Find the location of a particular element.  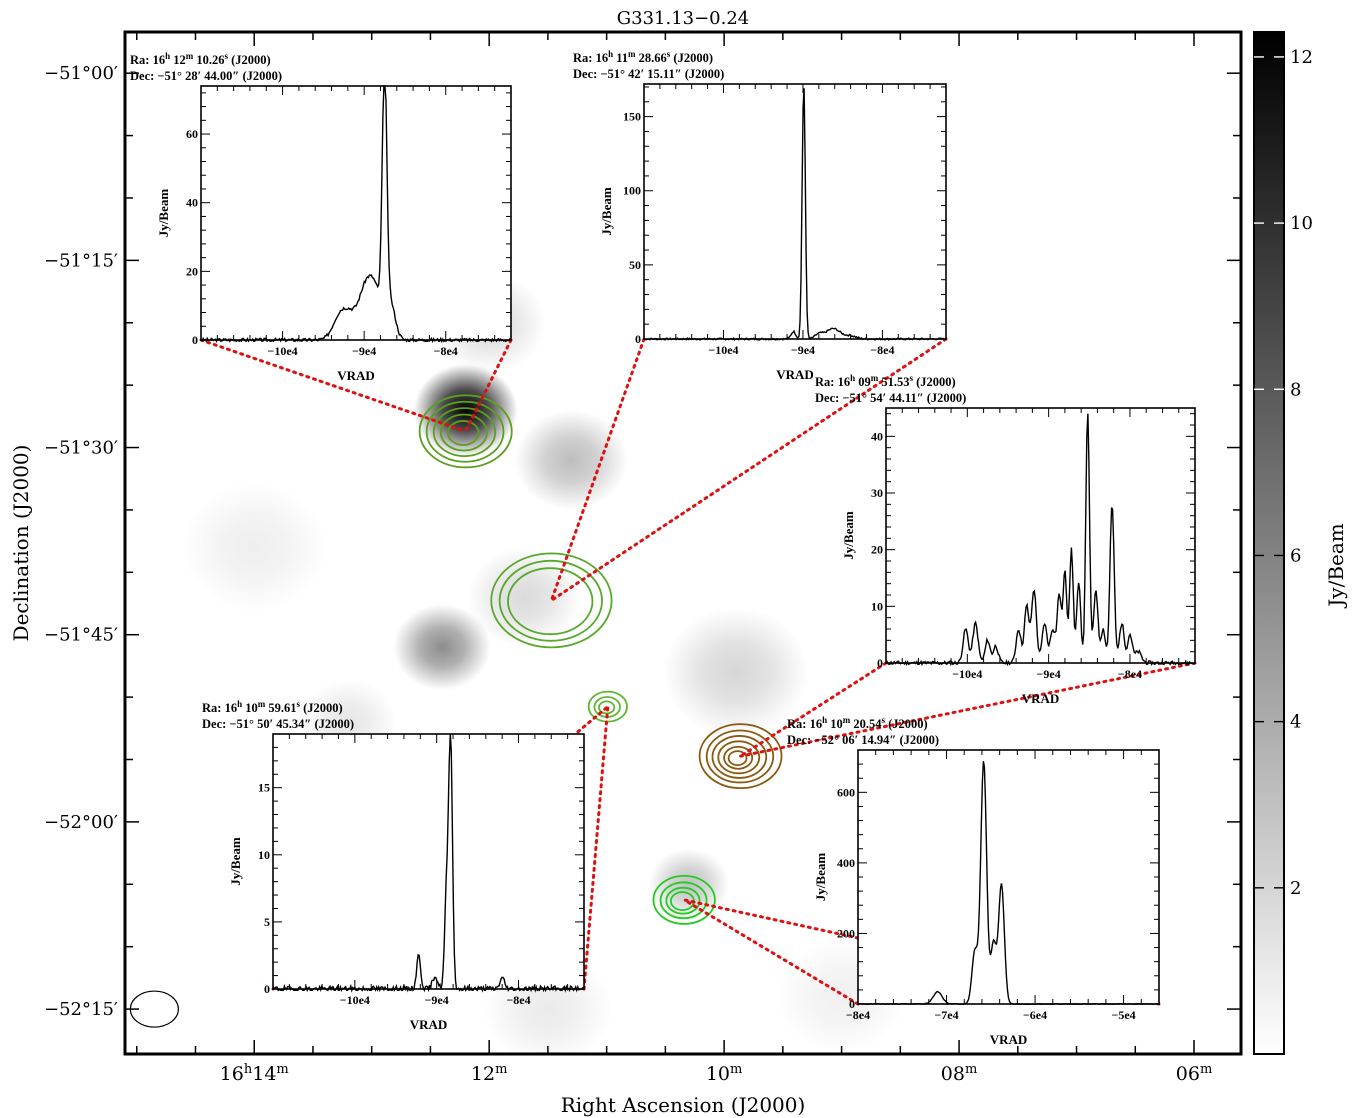

inset-dec-label: Dec: −51° 54′ 44.11″ (J2000) is located at coordinates (890, 398).